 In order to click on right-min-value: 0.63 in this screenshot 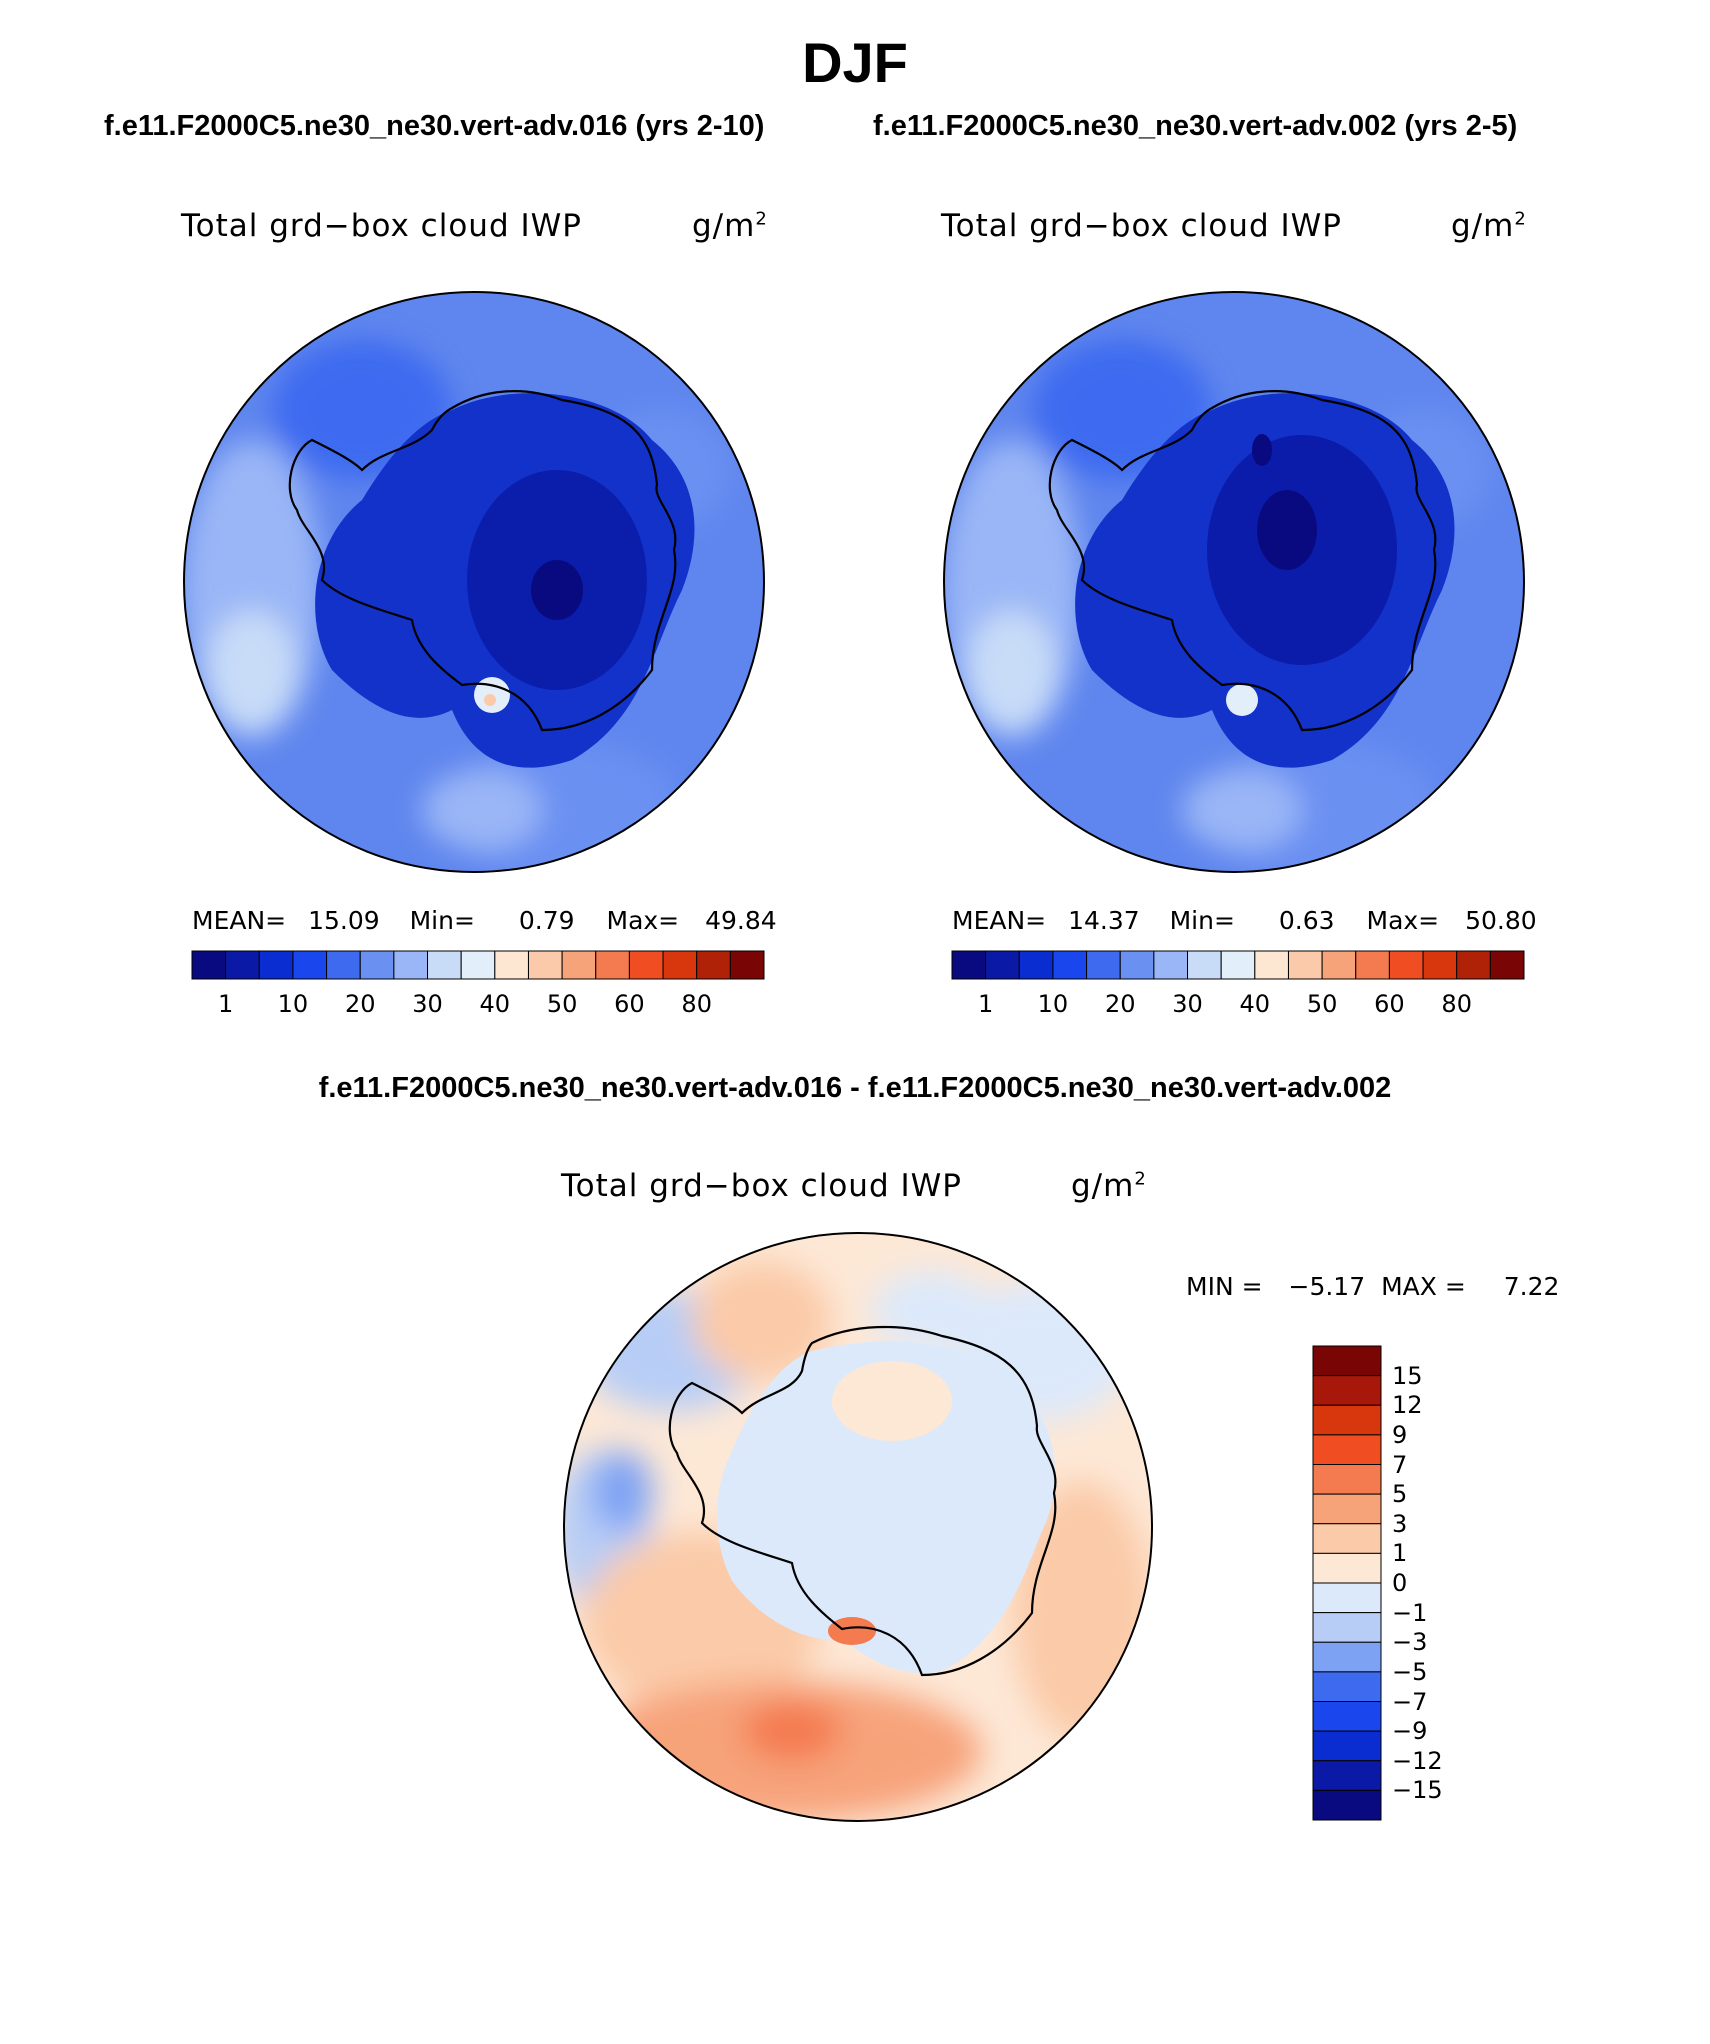, I will do `click(1306, 920)`.